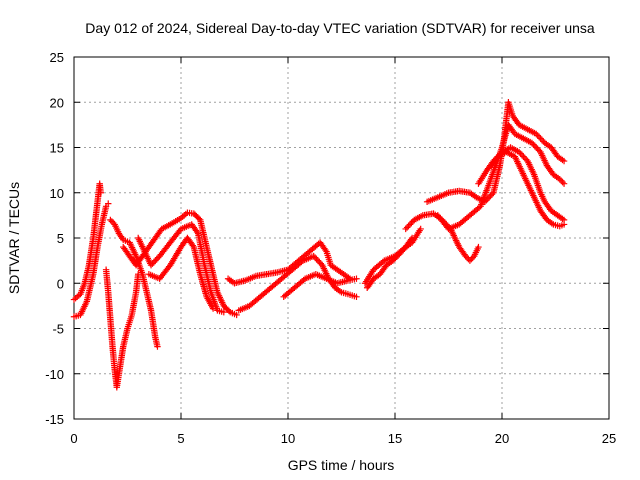  I want to click on y-tick-label: 5, so click(60, 238).